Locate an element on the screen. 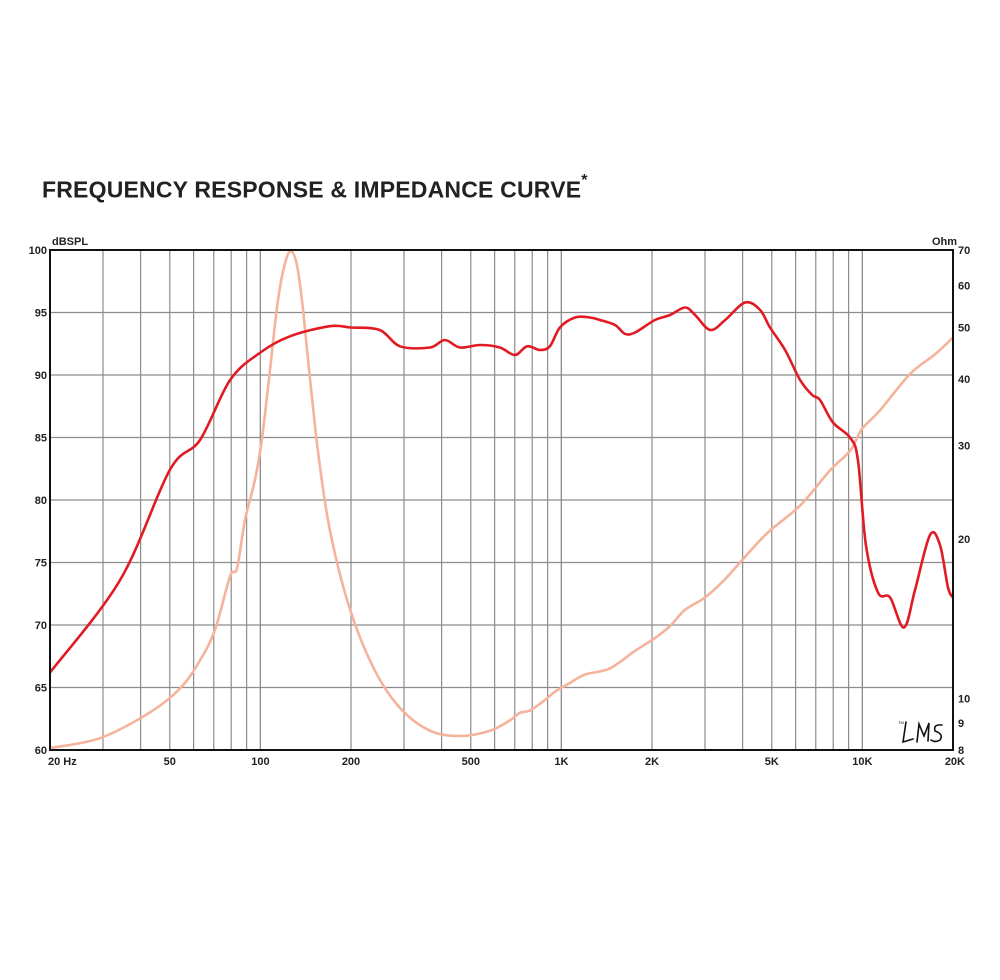 The width and height of the screenshot is (1000, 980). x-tick-label: 50 is located at coordinates (170, 762).